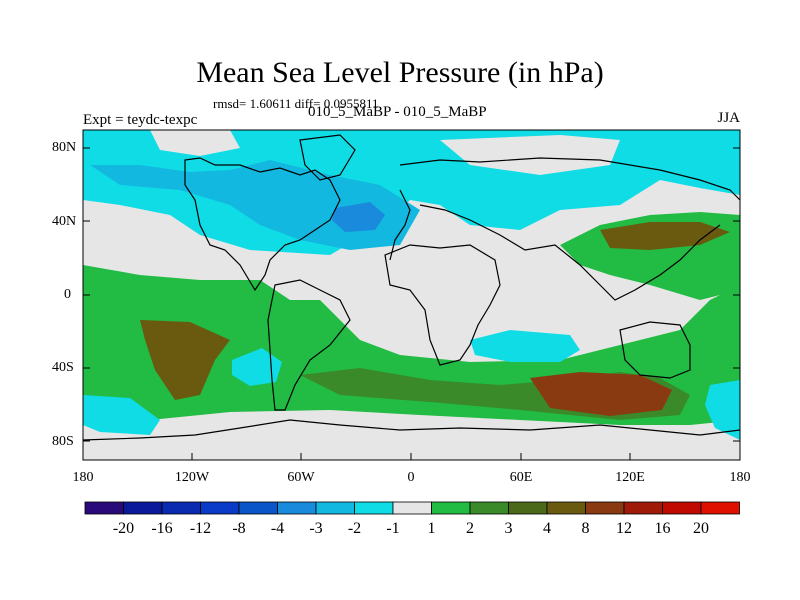 This screenshot has height=600, width=800. I want to click on x-tick-label-180w: 180, so click(83, 477).